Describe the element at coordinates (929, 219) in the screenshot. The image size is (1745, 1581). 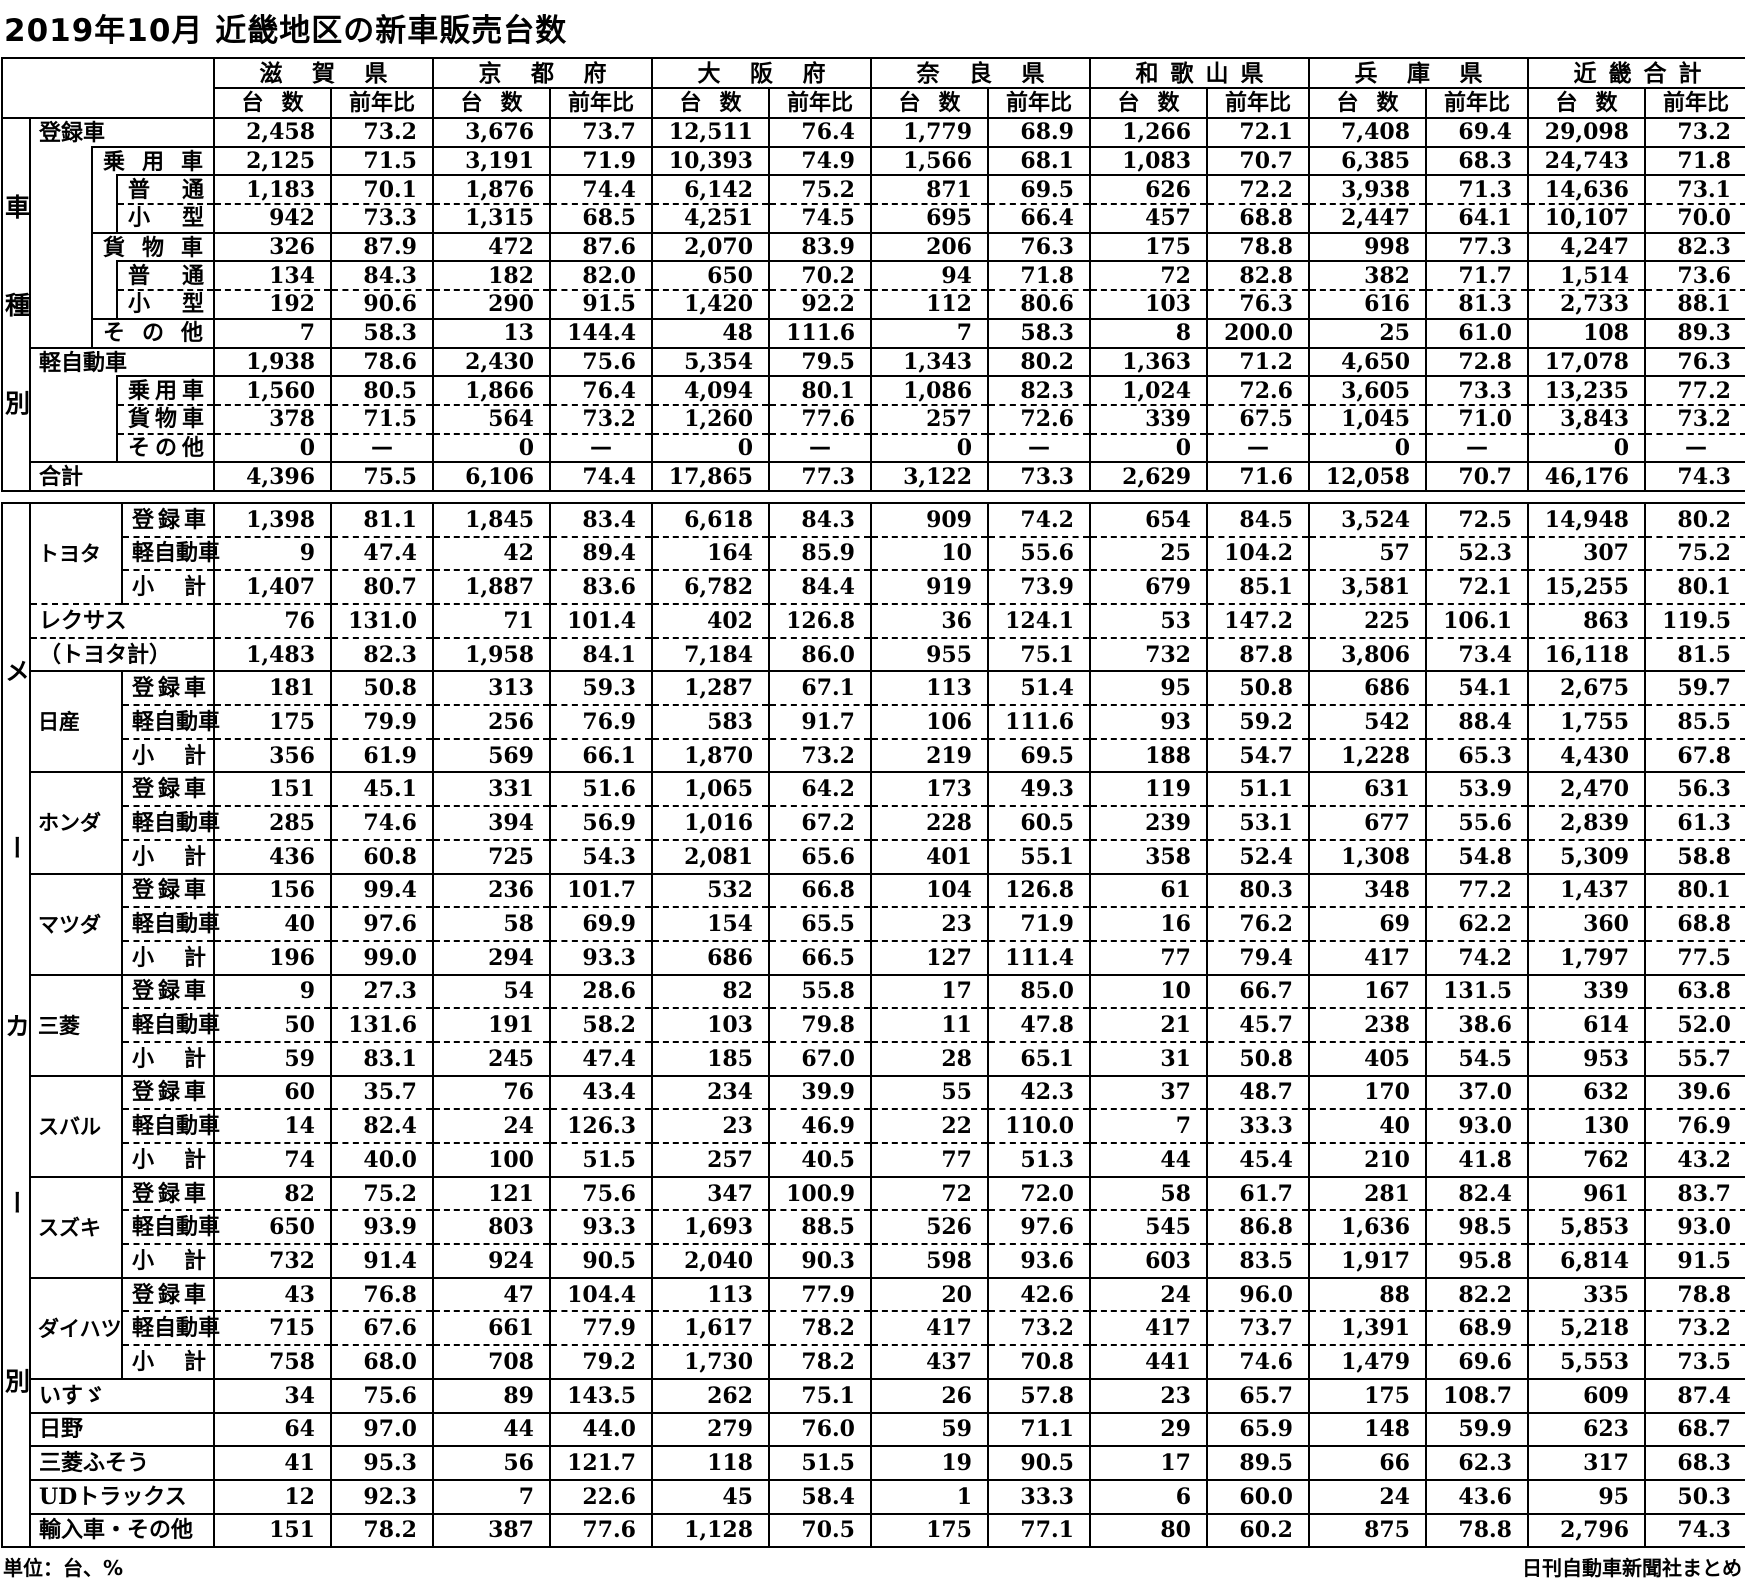
I see `units-cell: 695` at that location.